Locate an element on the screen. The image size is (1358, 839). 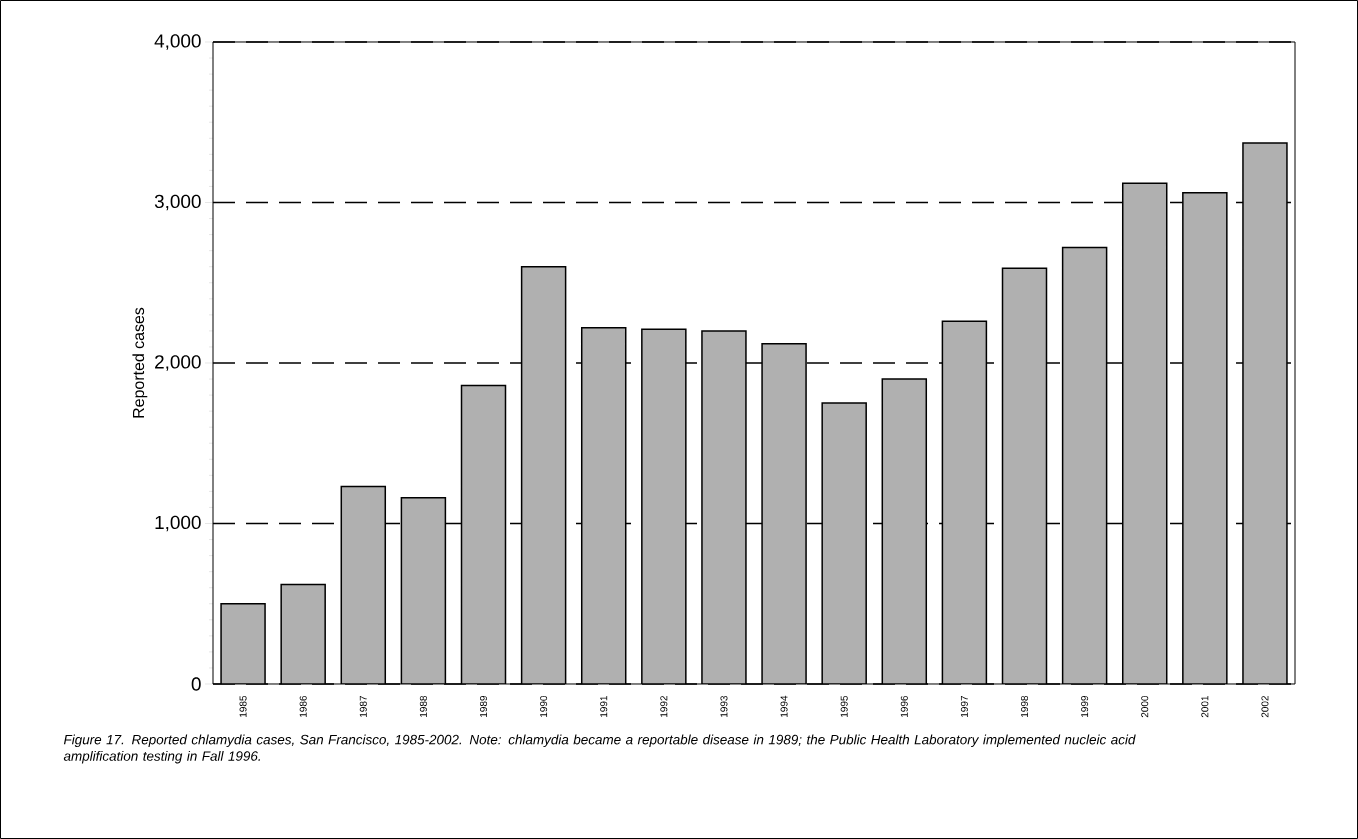
x-tick-label: 1994 is located at coordinates (784, 706).